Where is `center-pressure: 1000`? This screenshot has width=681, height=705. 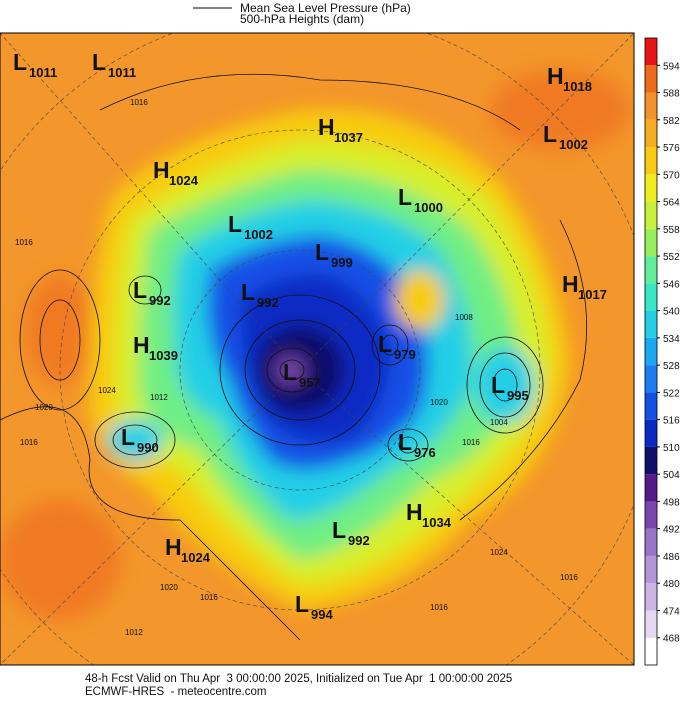 center-pressure: 1000 is located at coordinates (428, 207).